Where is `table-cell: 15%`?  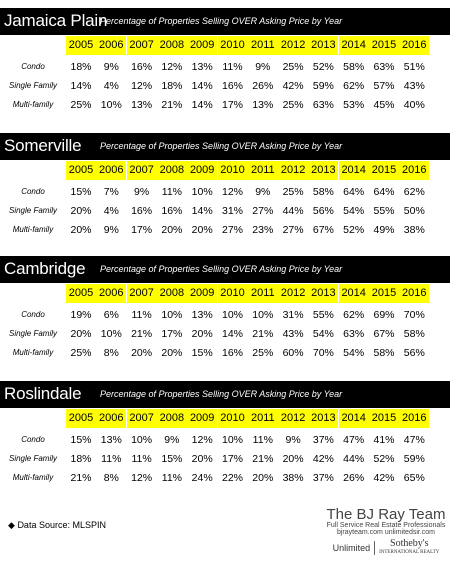 table-cell: 15% is located at coordinates (81, 440).